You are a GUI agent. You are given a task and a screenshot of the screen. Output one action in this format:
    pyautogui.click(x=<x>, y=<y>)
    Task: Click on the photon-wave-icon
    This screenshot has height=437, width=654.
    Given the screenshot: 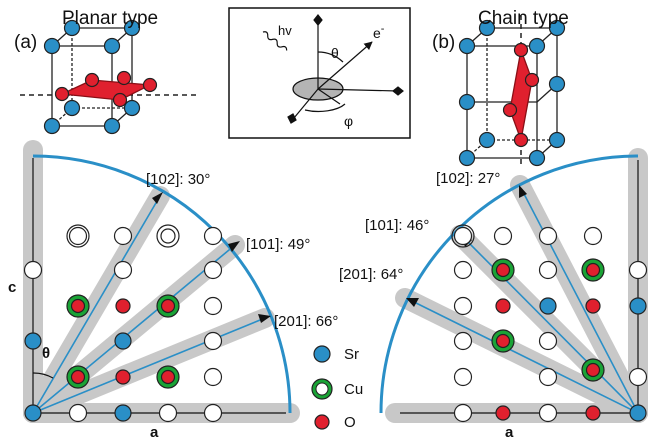 What is the action you would take?
    pyautogui.click(x=275, y=41)
    